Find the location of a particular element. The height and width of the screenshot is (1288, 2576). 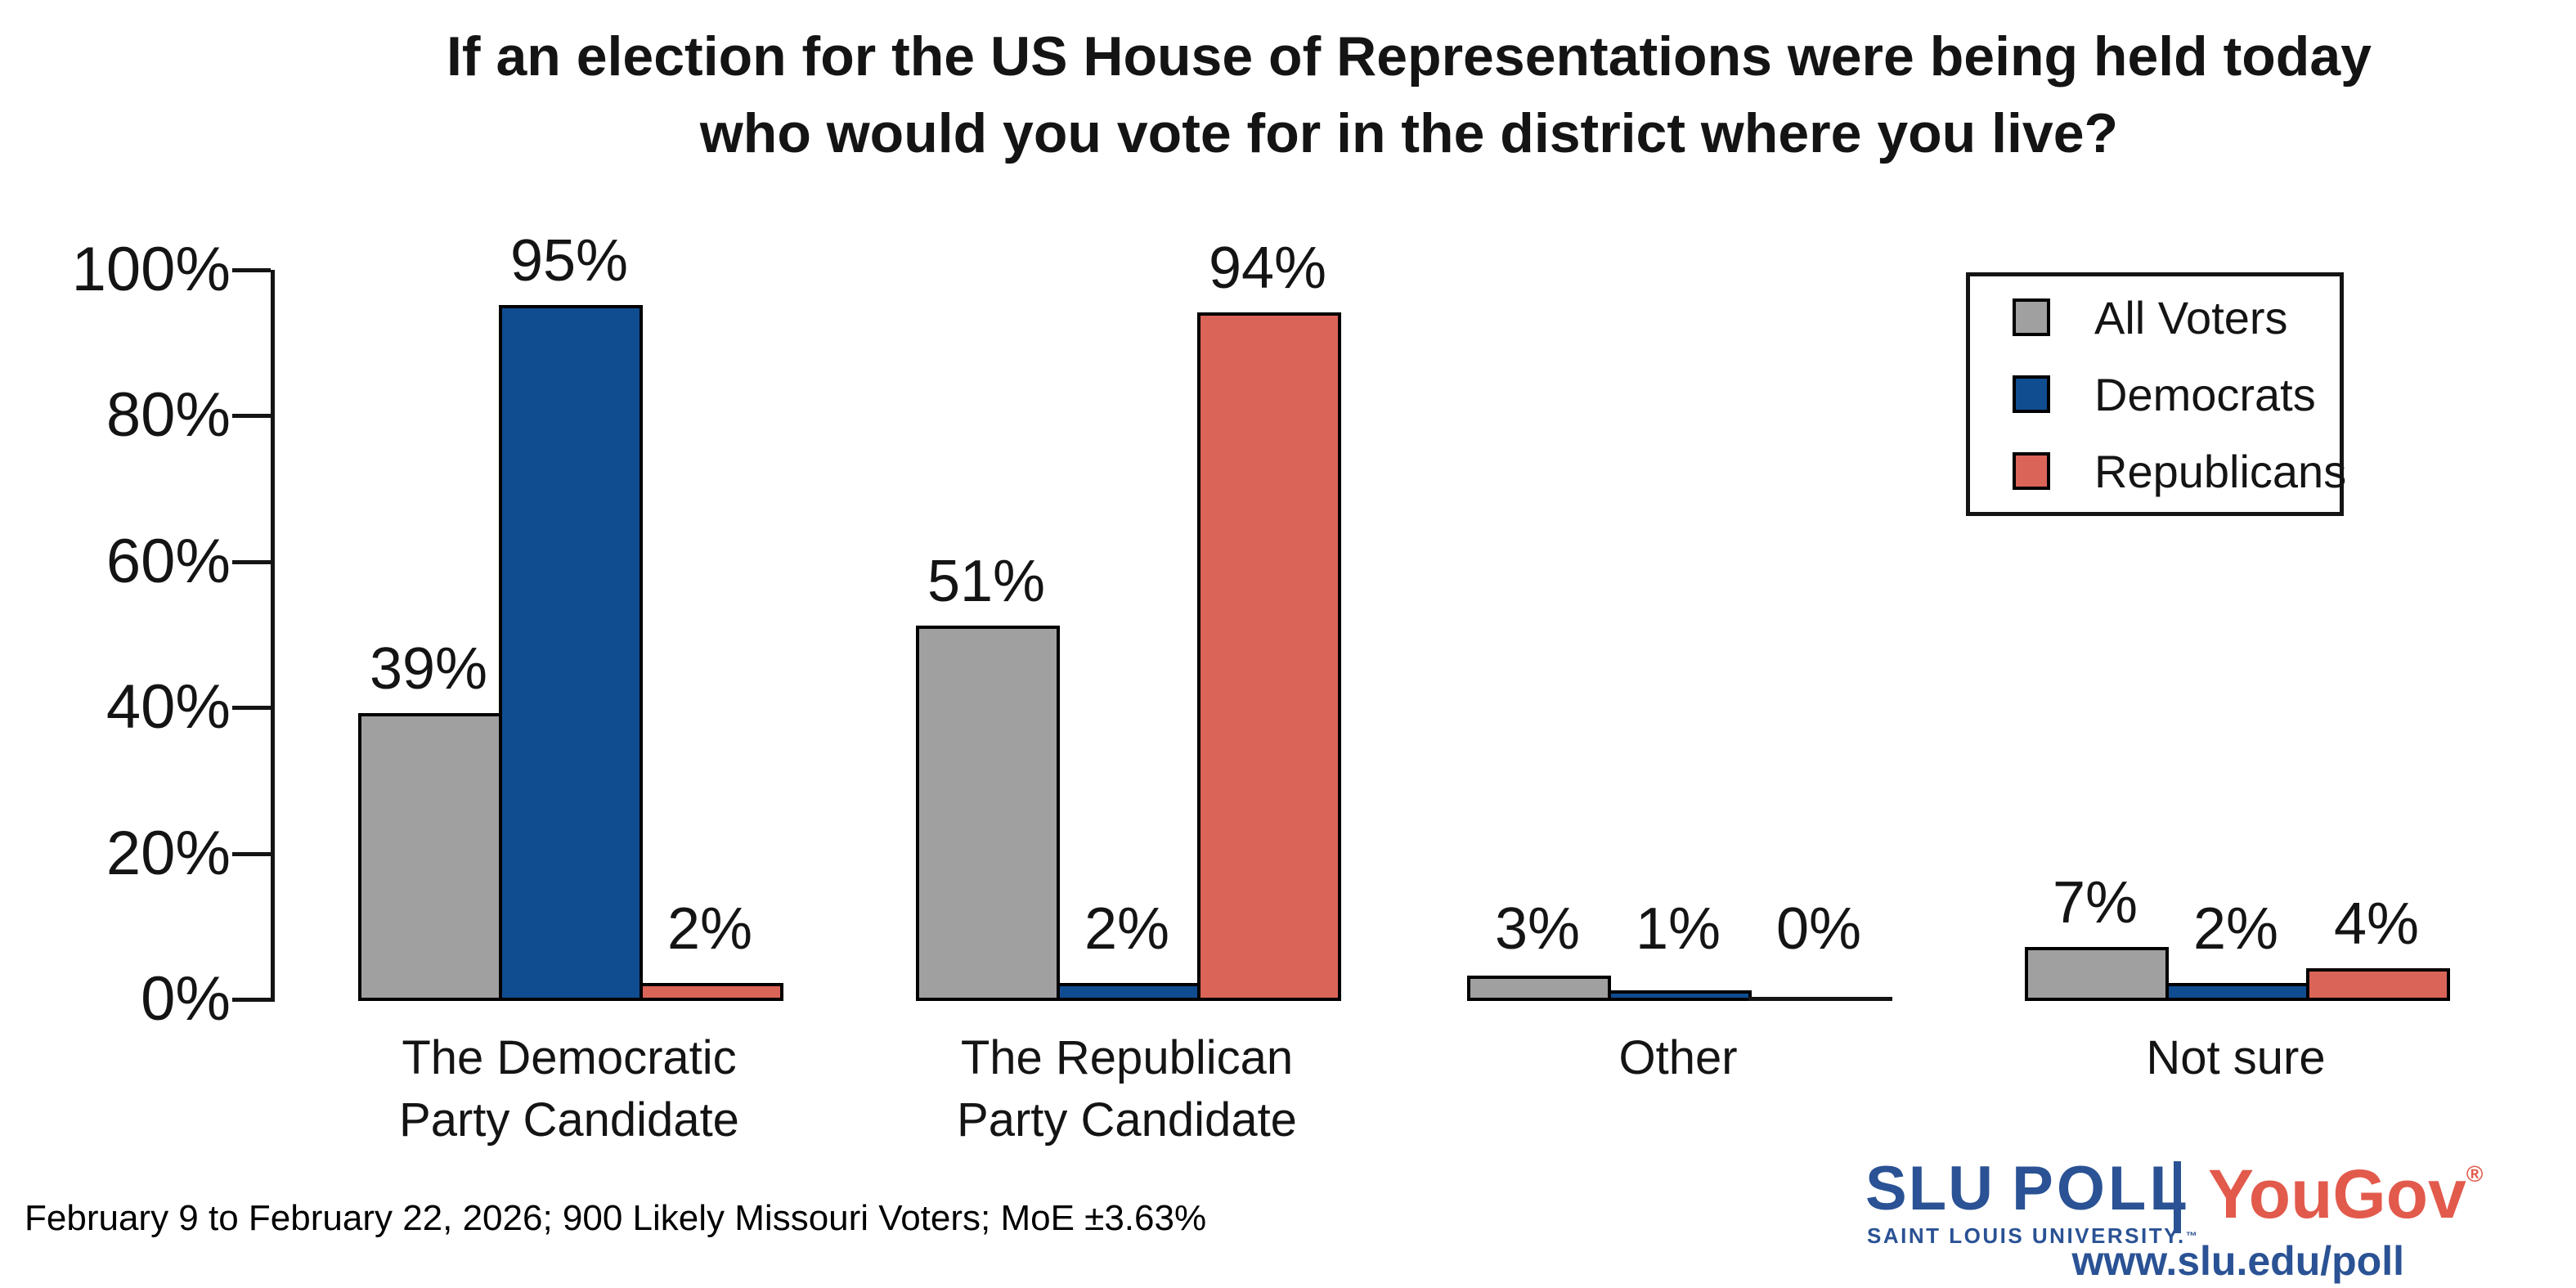

legend: All Voters Democrats Republicans is located at coordinates (2156, 394).